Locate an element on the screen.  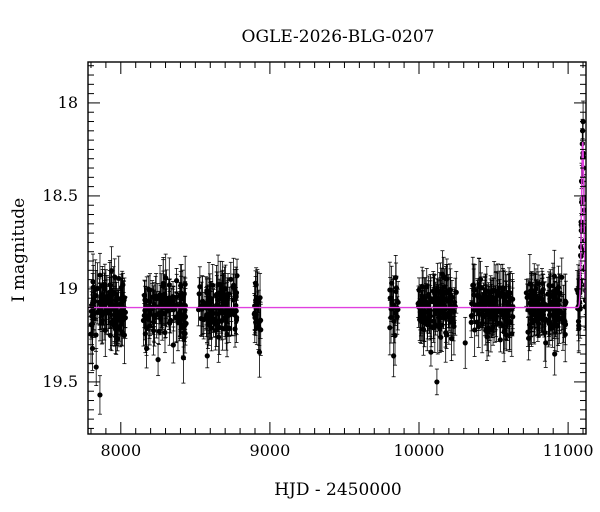
chart-title: OGLE-2026-BLG-0207 is located at coordinates (338, 37).